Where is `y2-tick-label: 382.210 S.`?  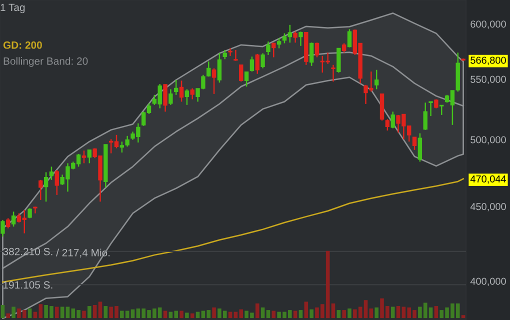 y2-tick-label: 382.210 S. is located at coordinates (27, 252).